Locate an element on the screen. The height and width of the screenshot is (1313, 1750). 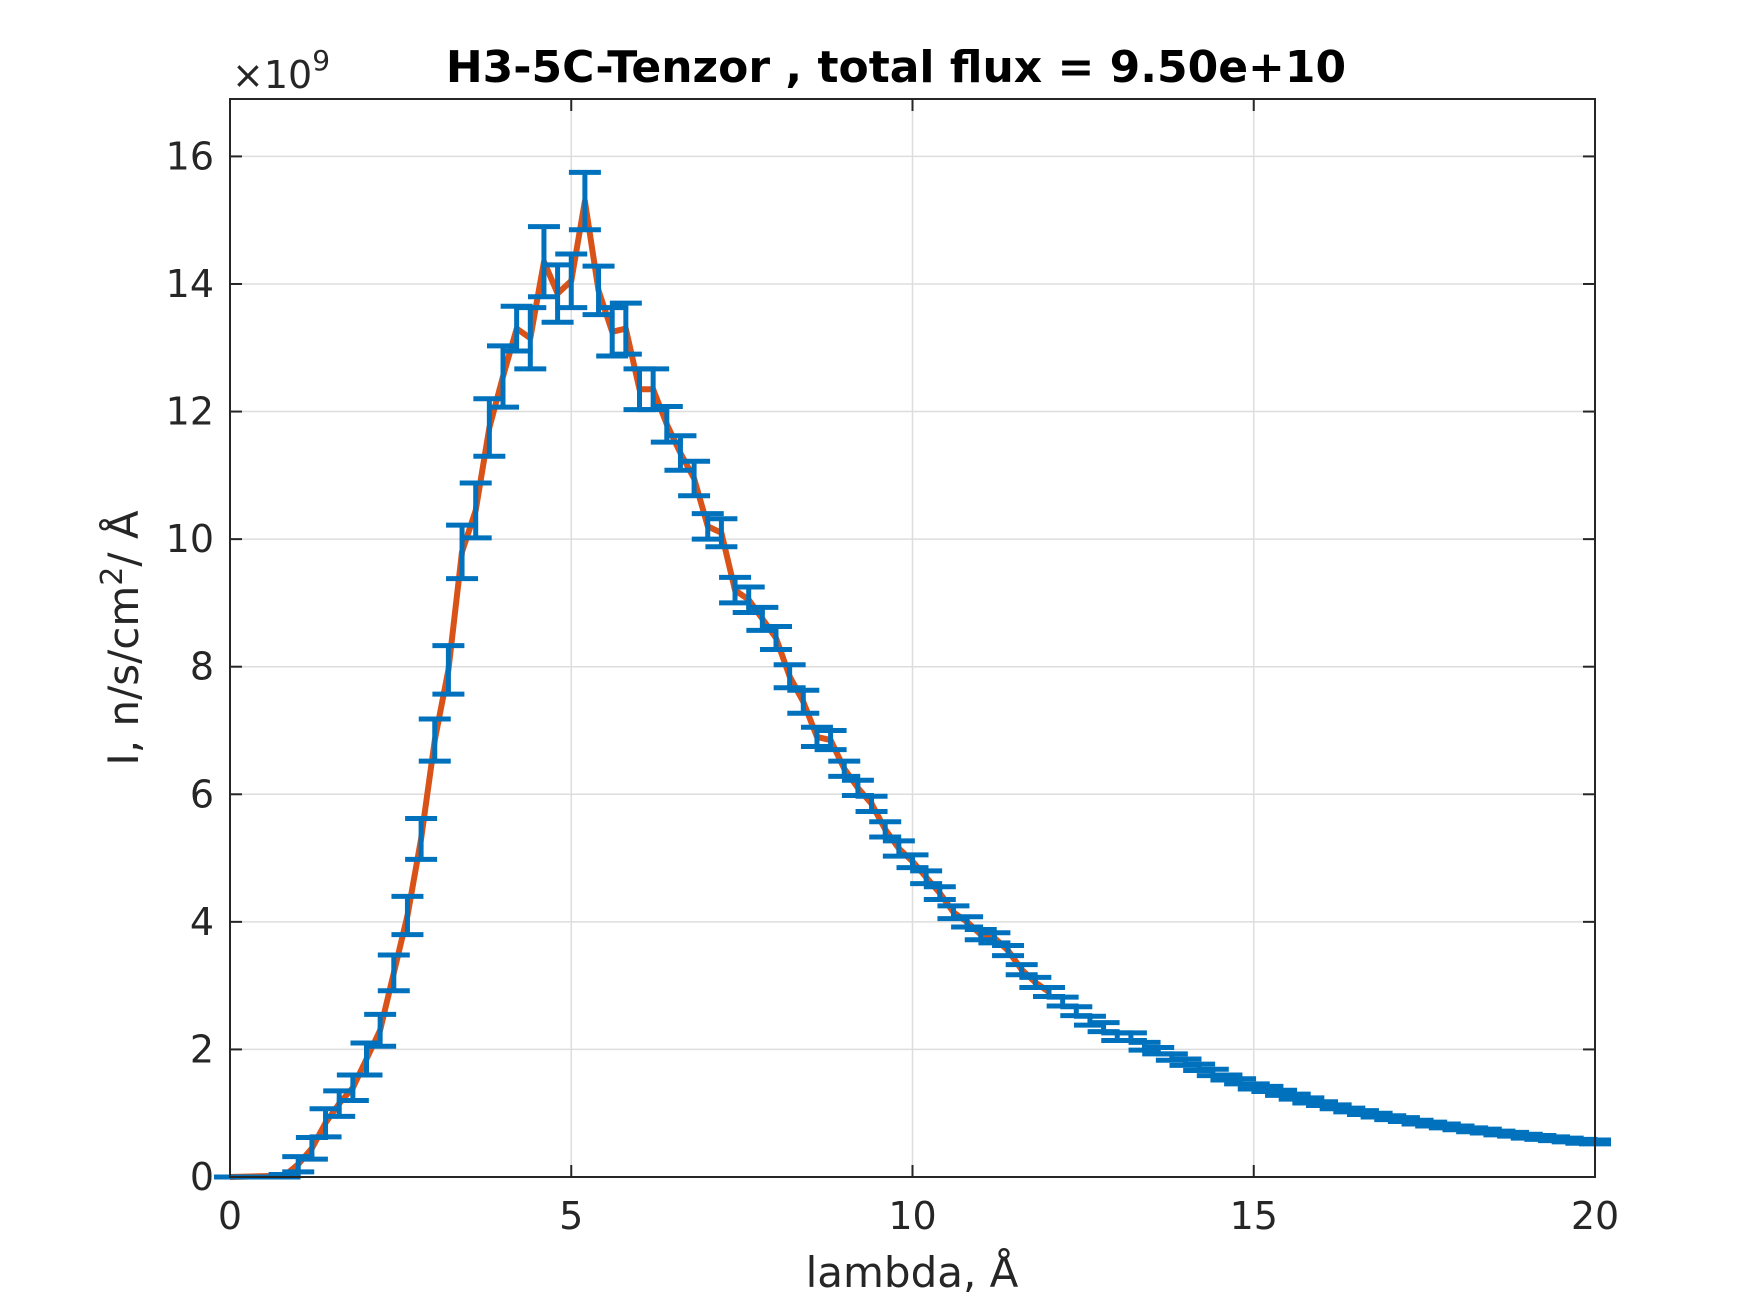
x-axis-label: lambda, Å is located at coordinates (912, 1272).